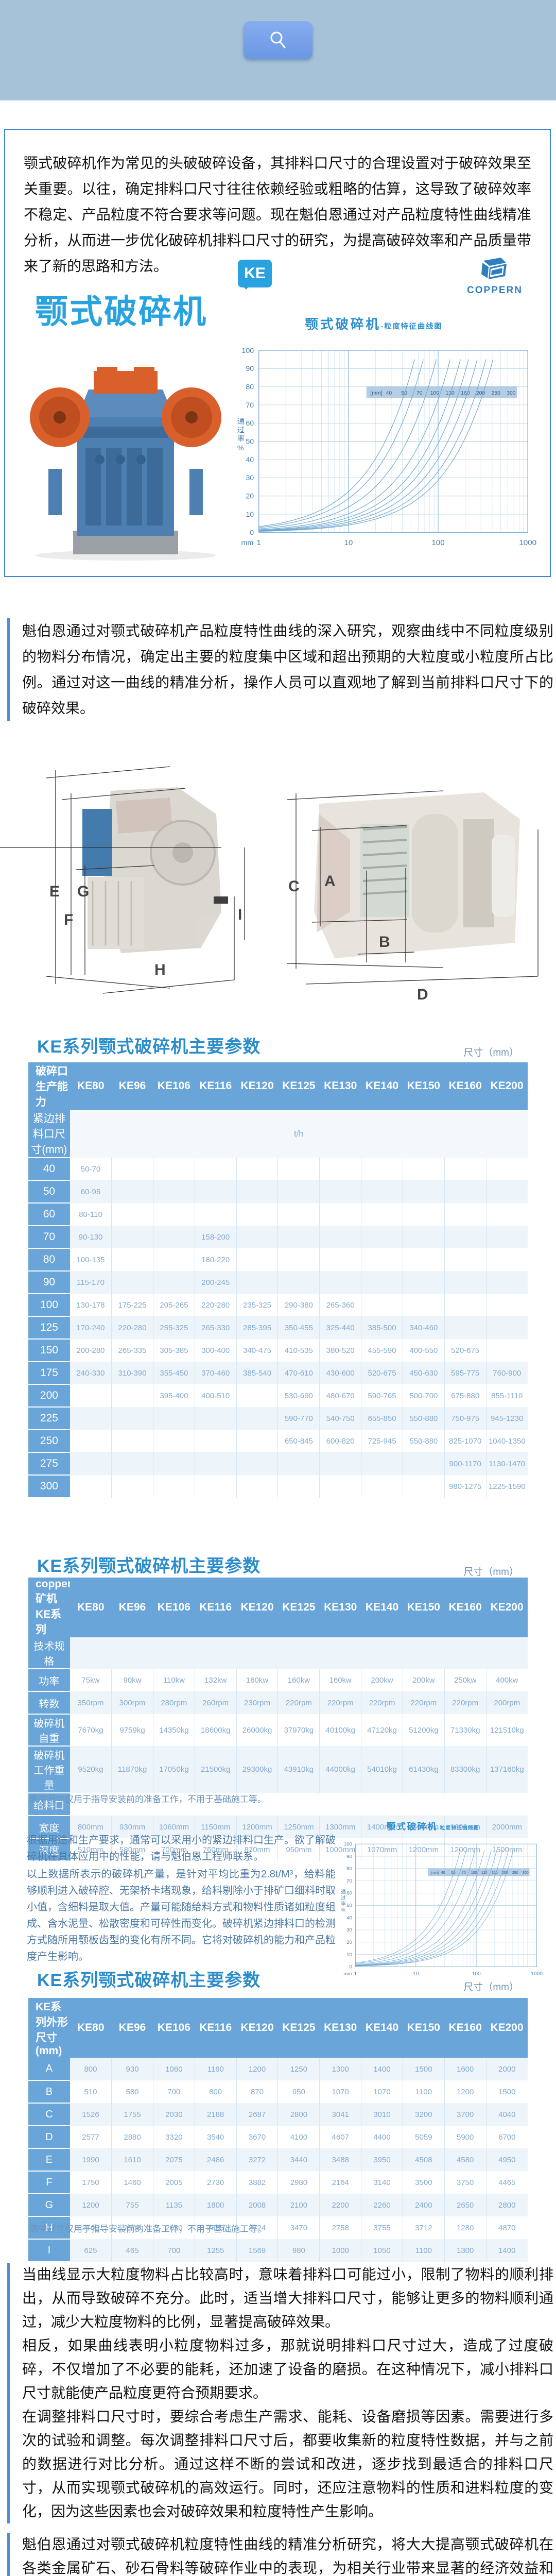 The width and height of the screenshot is (556, 2576). What do you see at coordinates (257, 1769) in the screenshot?
I see `value-cell: 29300kg` at bounding box center [257, 1769].